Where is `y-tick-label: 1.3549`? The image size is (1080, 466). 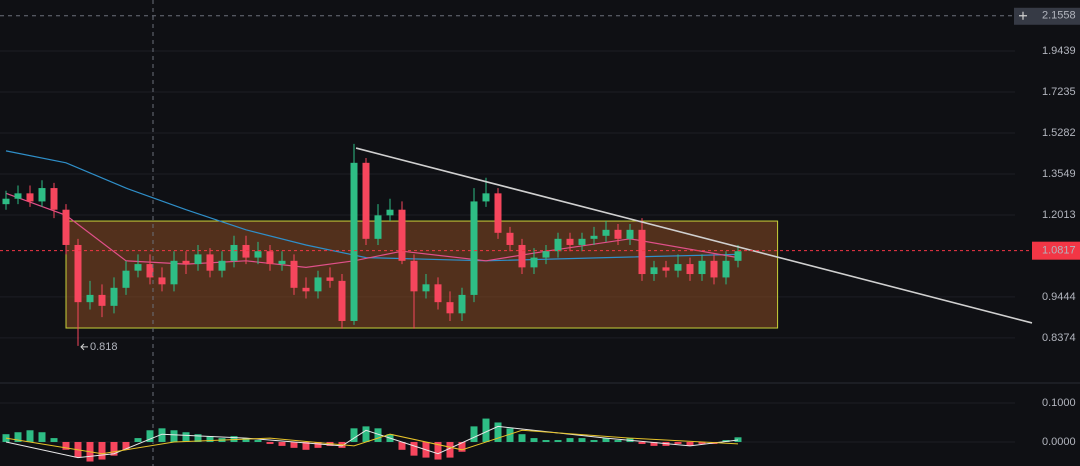 y-tick-label: 1.3549 is located at coordinates (1059, 174).